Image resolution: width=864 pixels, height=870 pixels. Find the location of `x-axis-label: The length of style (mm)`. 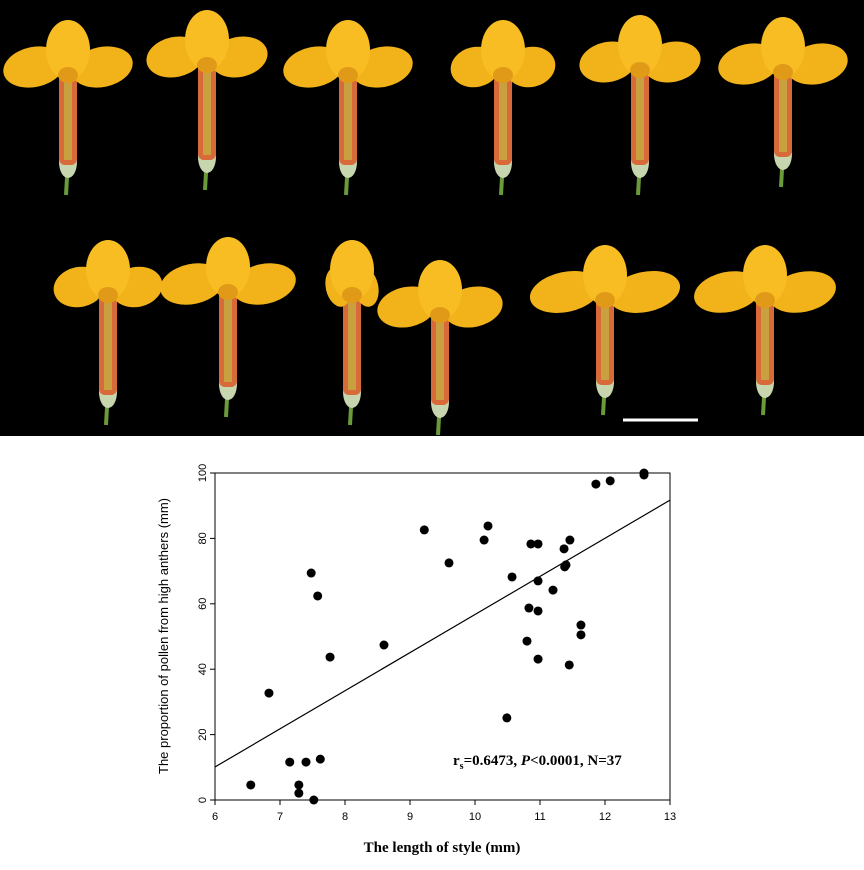

x-axis-label: The length of style (mm) is located at coordinates (442, 848).